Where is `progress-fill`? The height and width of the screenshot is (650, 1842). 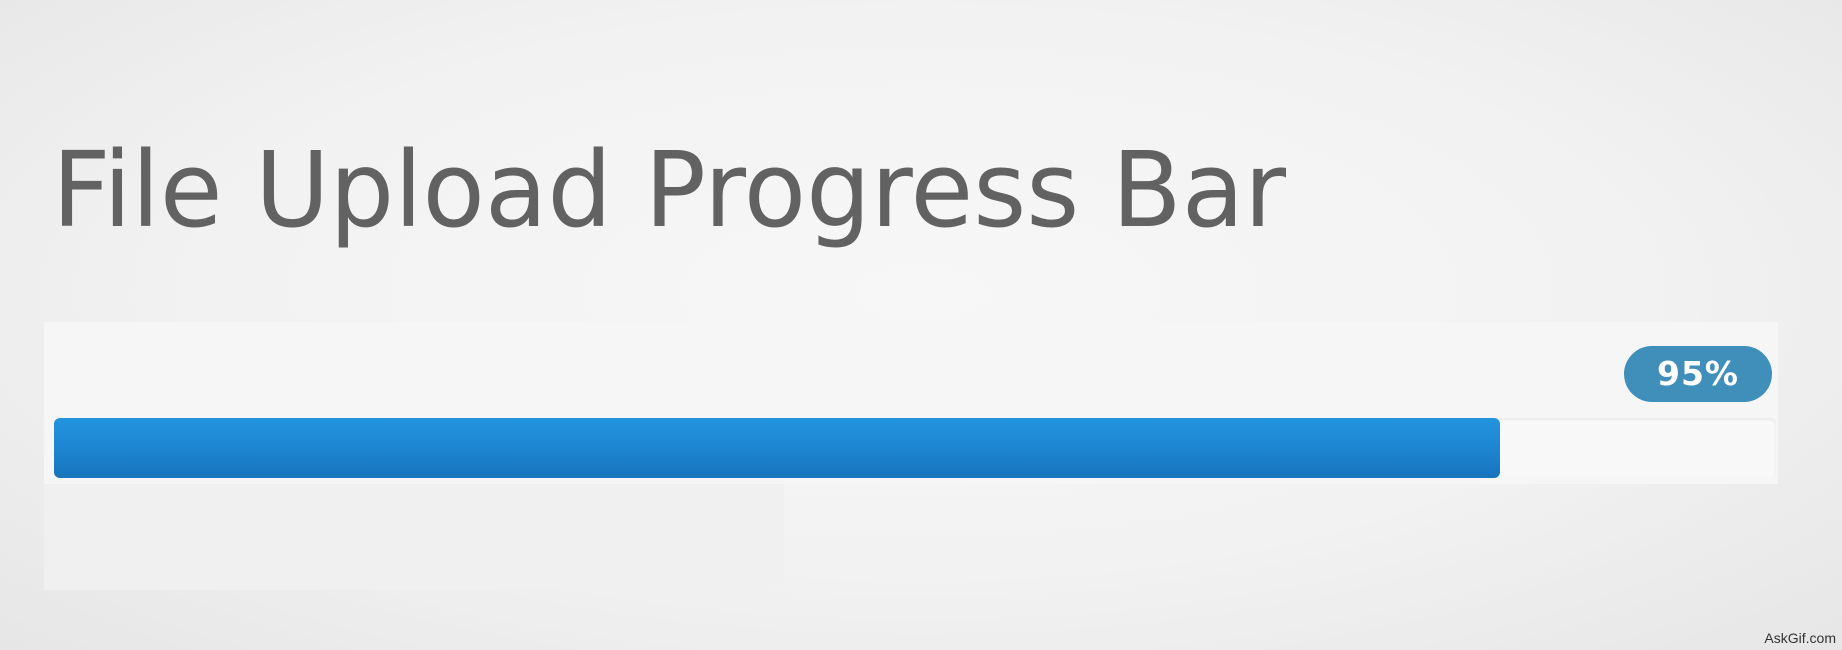 progress-fill is located at coordinates (777, 448).